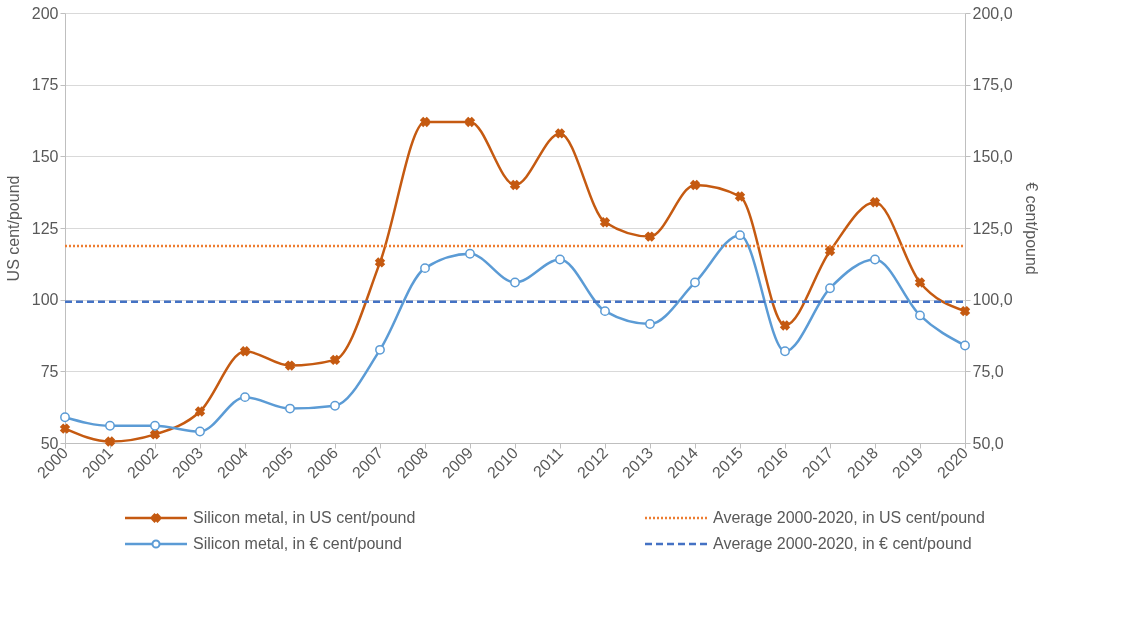 The height and width of the screenshot is (637, 1130). I want to click on y-tick-label: 125, so click(45, 228).